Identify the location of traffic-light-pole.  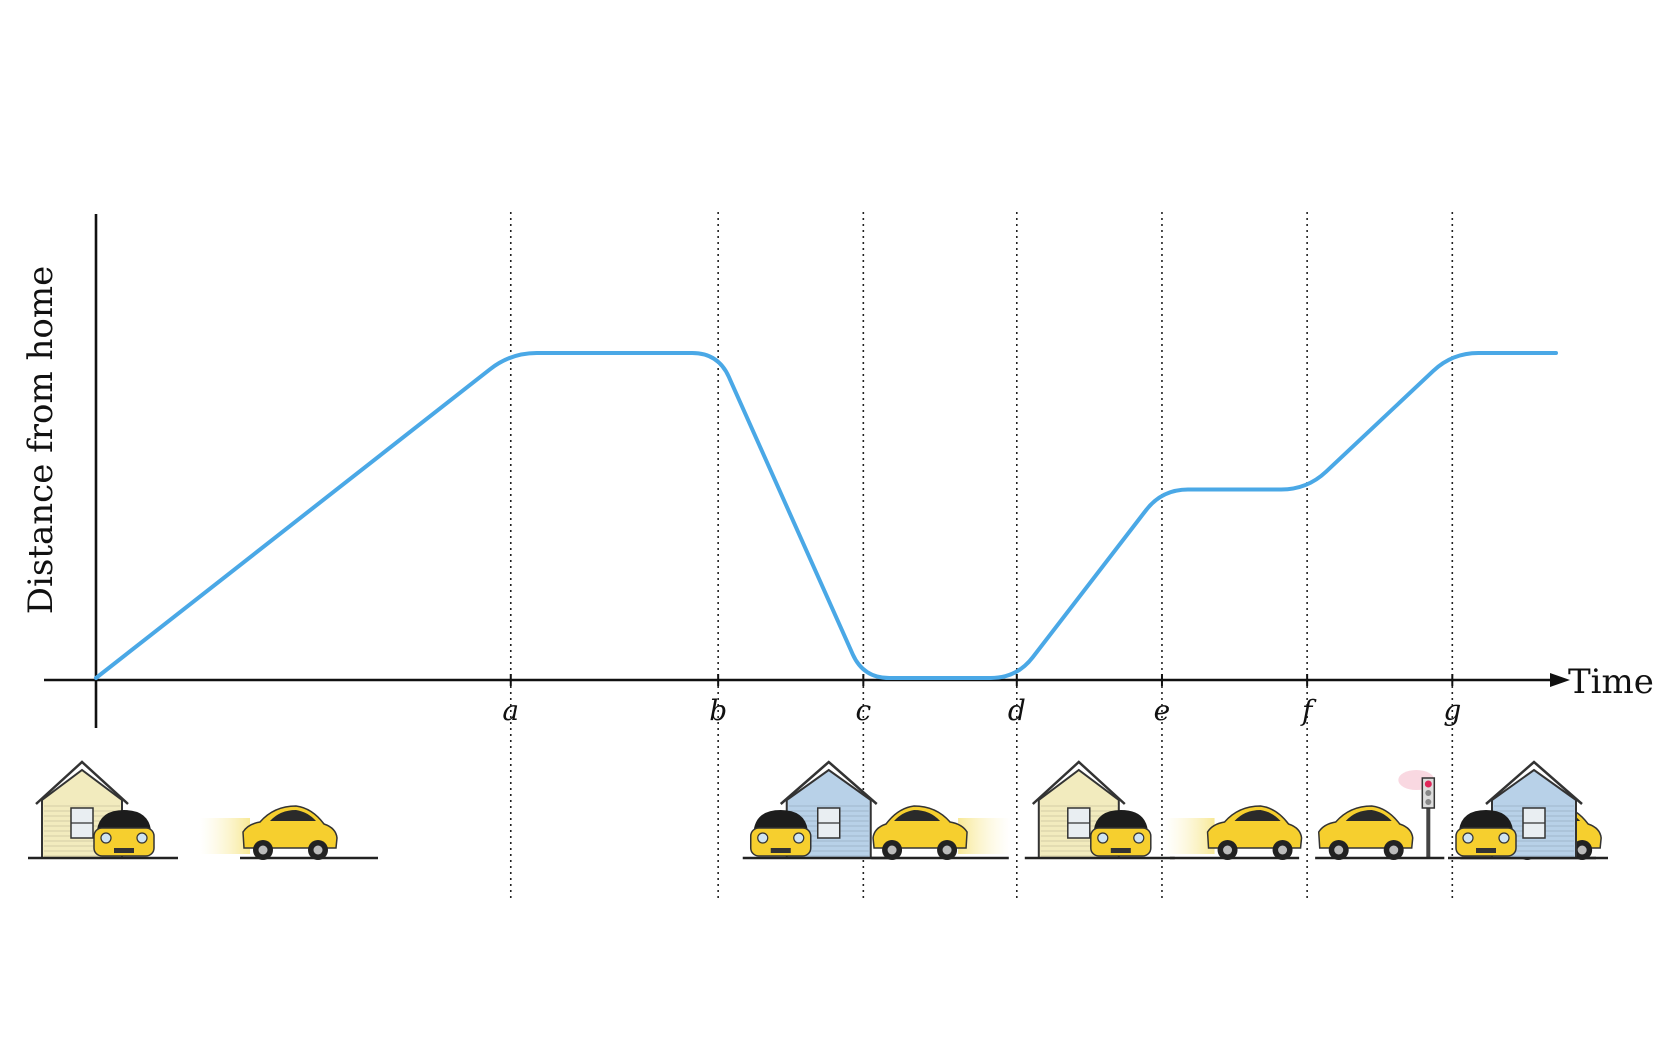
(1428, 830).